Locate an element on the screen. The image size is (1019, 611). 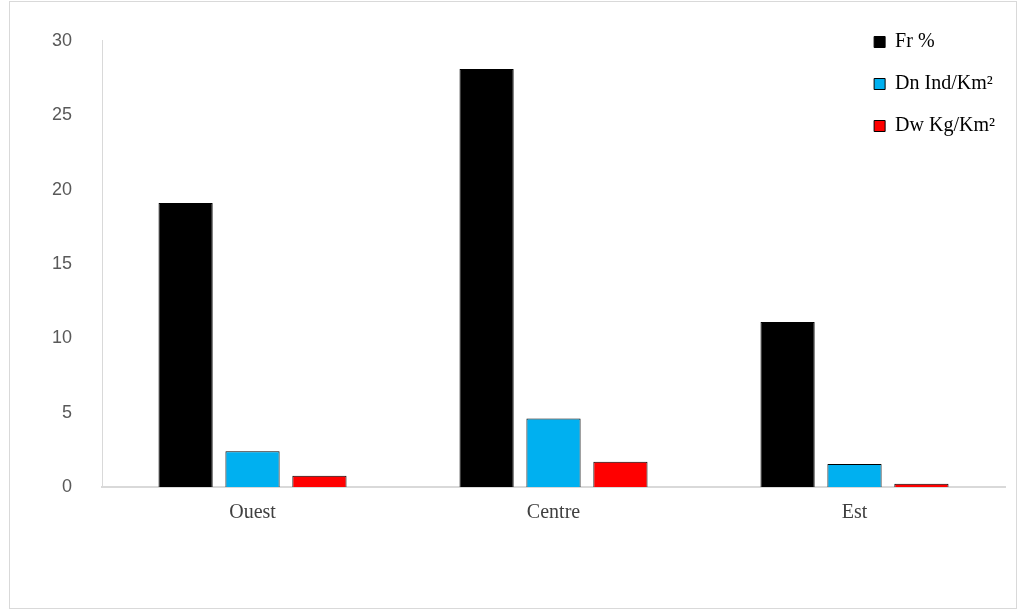
y-tick-label: 5 is located at coordinates (67, 411).